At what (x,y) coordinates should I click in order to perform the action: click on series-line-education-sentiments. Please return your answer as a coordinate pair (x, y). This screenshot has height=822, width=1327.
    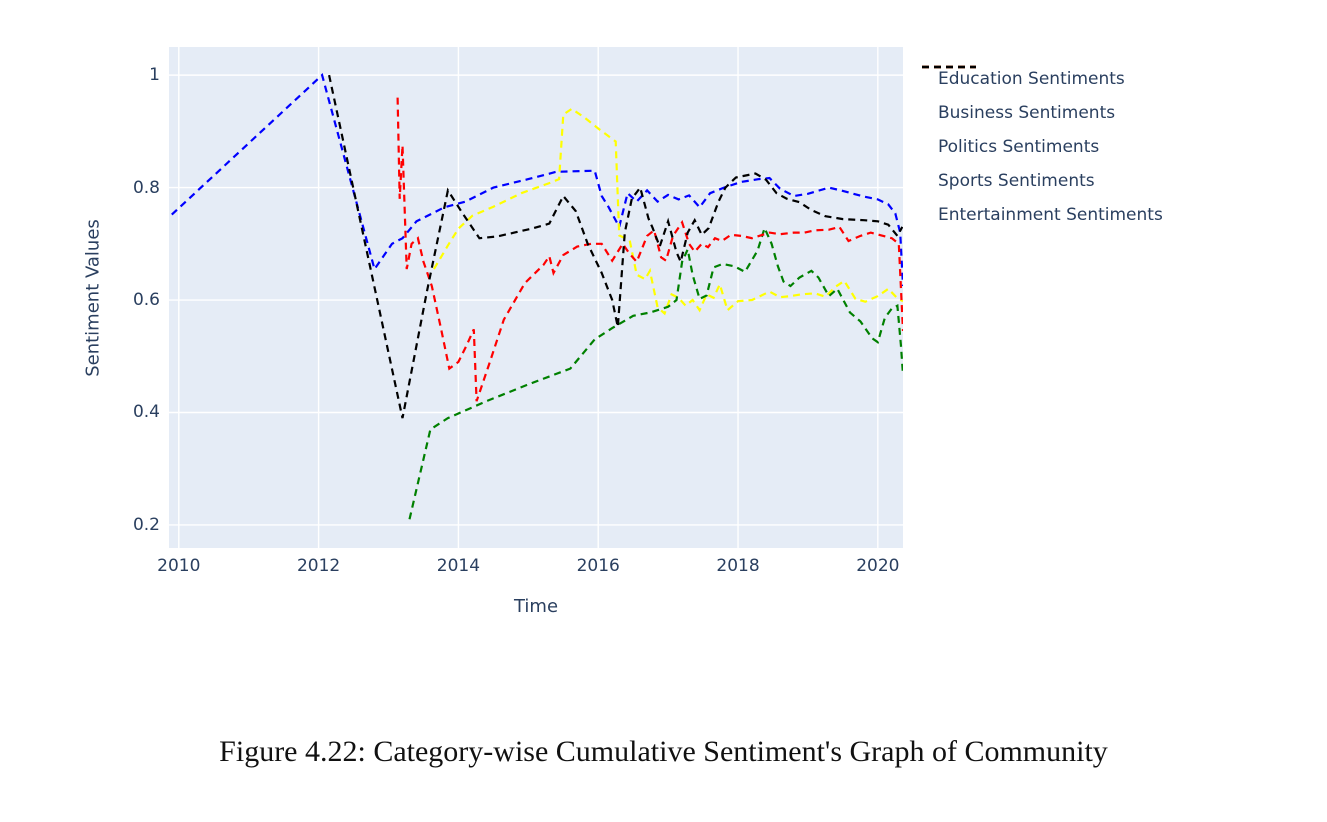
    Looking at the image, I should click on (537, 180).